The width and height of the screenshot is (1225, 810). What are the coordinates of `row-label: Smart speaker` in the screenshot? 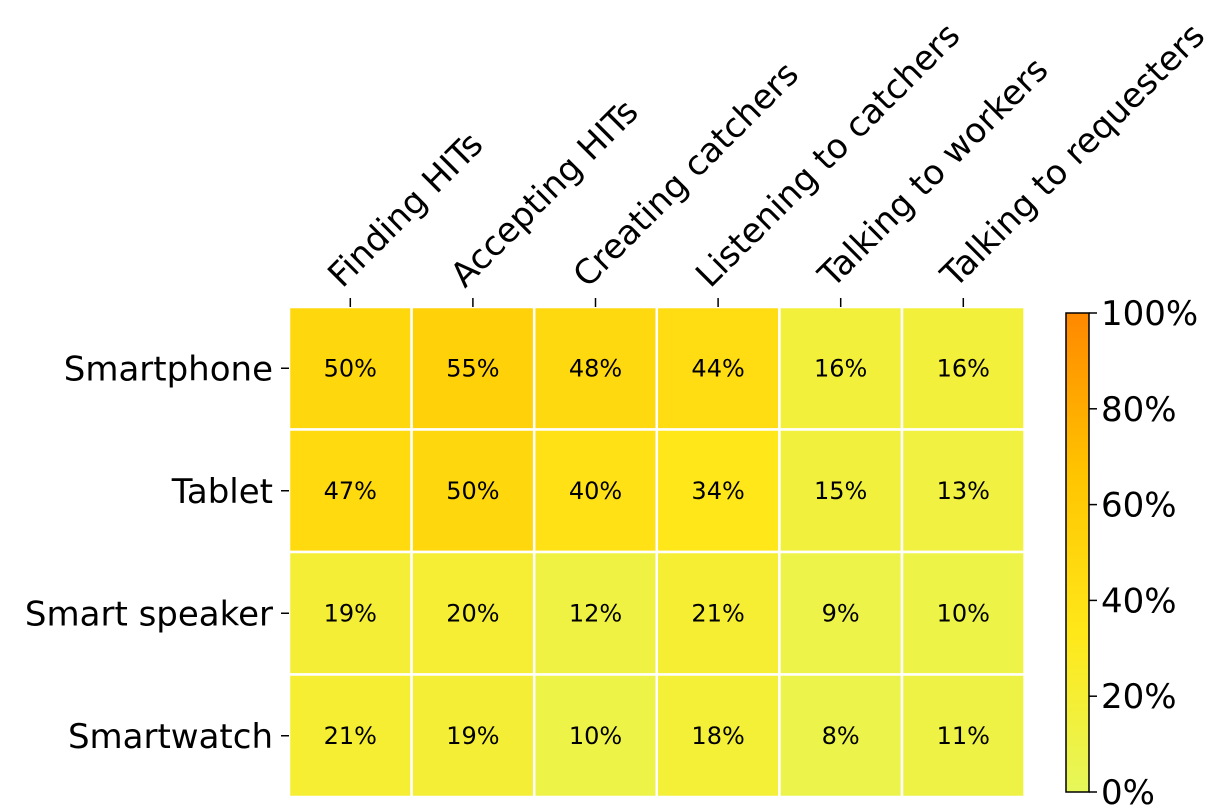 It's located at (149, 614).